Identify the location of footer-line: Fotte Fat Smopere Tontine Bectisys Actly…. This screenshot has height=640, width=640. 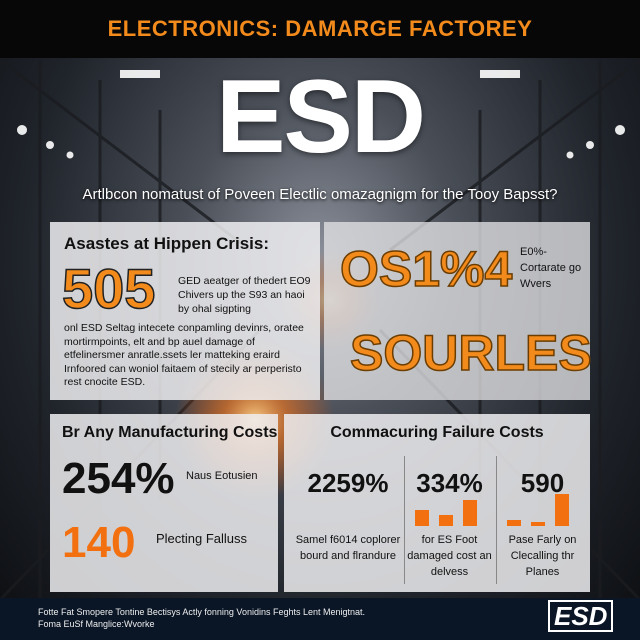
(202, 612).